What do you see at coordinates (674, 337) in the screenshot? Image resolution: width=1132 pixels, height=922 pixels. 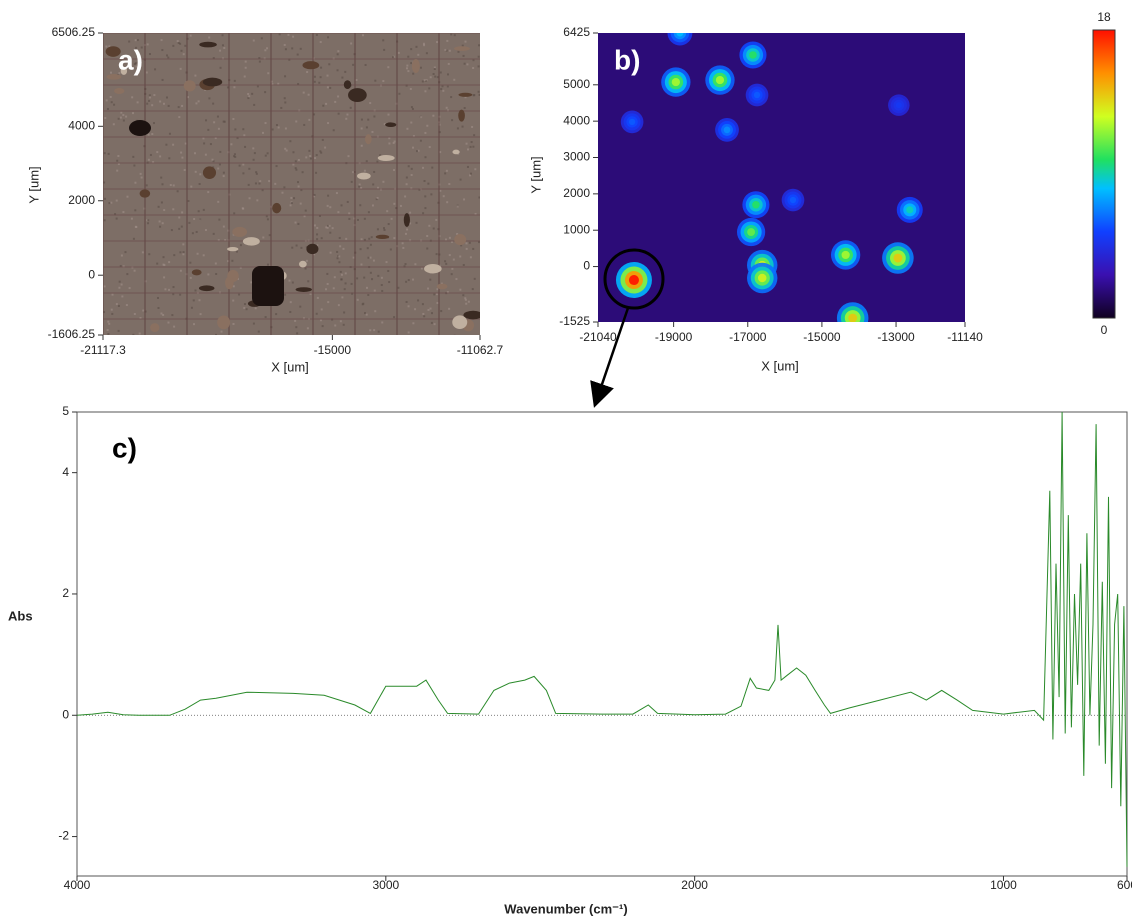 I see `x-tick-label: -19000` at bounding box center [674, 337].